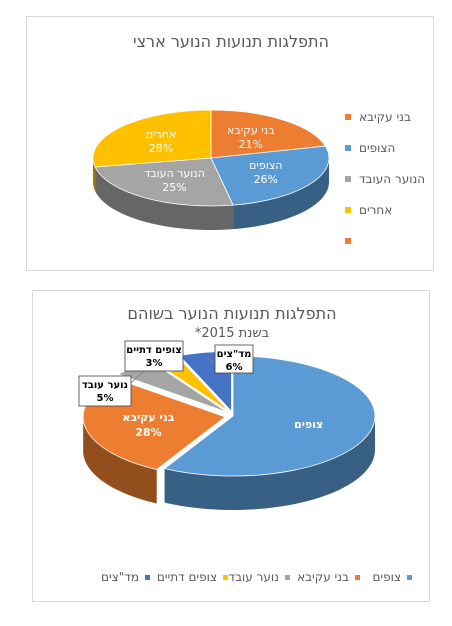  What do you see at coordinates (174, 187) in the screenshot?
I see `data-label-value: 25%` at bounding box center [174, 187].